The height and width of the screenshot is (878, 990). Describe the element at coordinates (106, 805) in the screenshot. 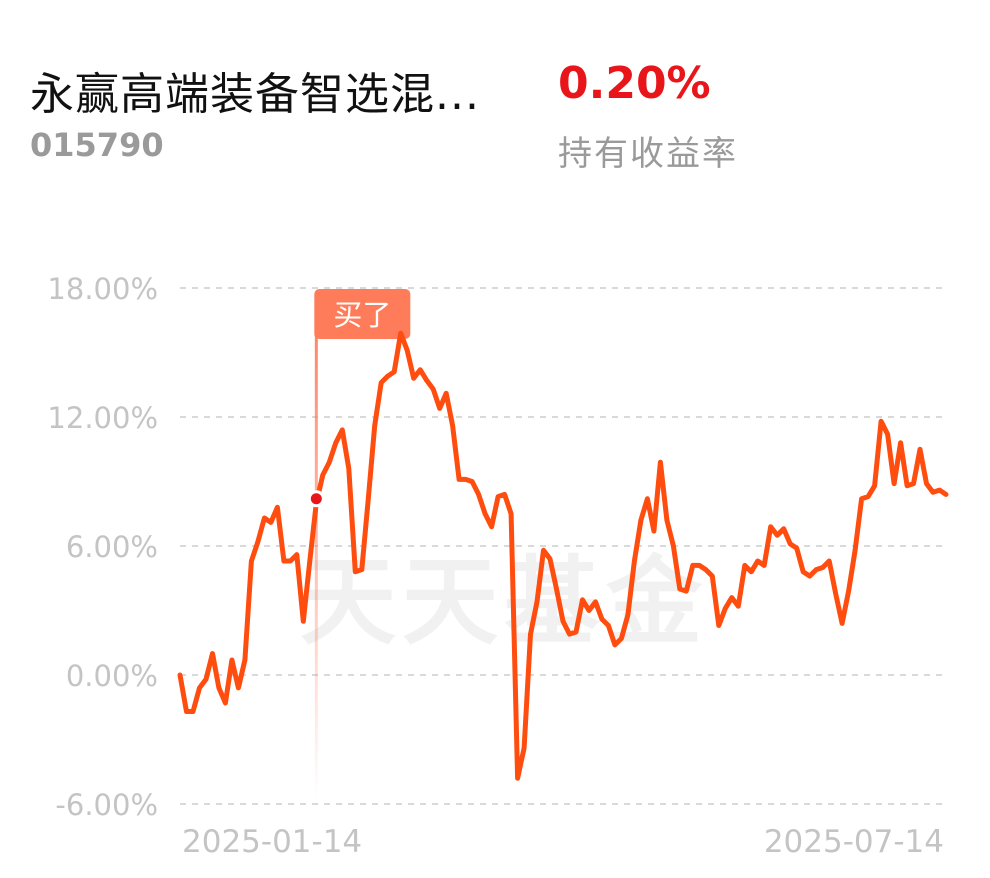

I see `y-tick-label: -6.00%` at that location.